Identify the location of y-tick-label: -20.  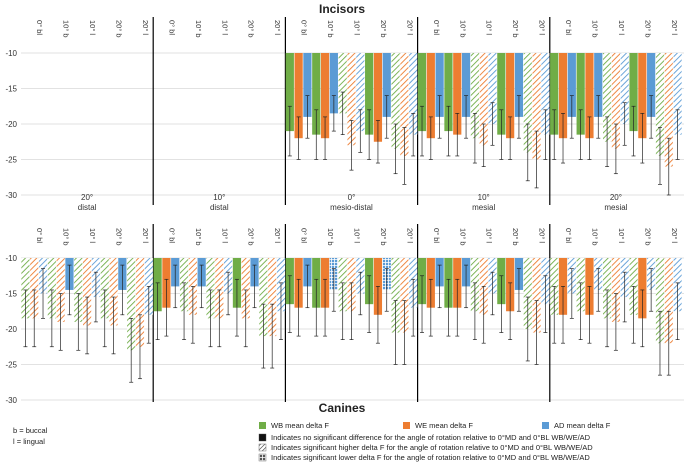
(11, 329).